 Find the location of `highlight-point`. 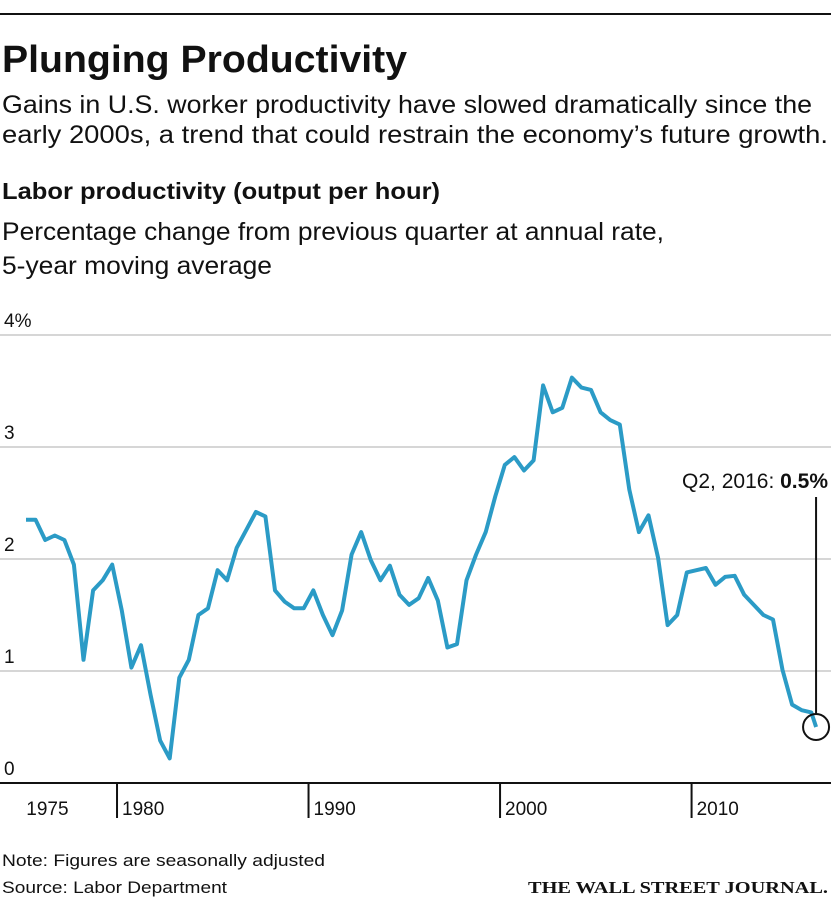

highlight-point is located at coordinates (816, 727).